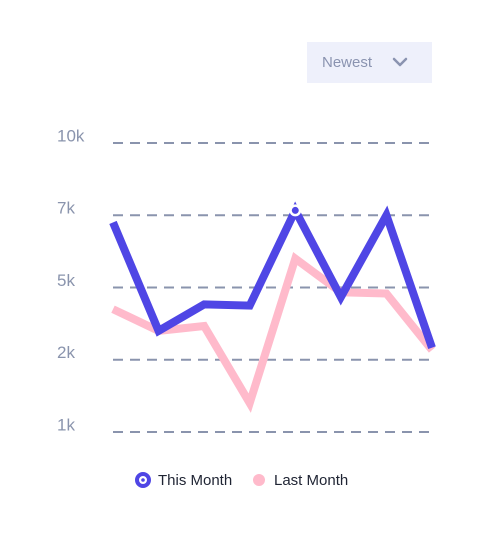  Describe the element at coordinates (143, 480) in the screenshot. I see `legend-marker-dot` at that location.